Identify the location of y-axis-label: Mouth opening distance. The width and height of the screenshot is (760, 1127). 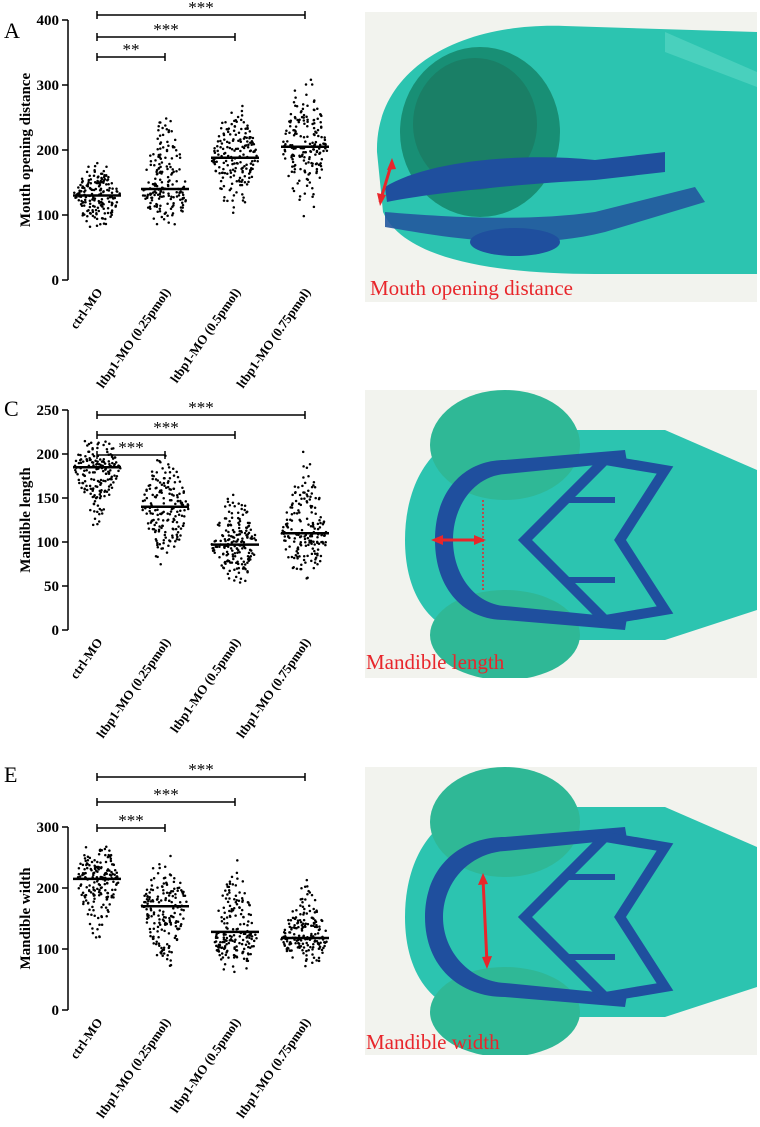
(26, 150).